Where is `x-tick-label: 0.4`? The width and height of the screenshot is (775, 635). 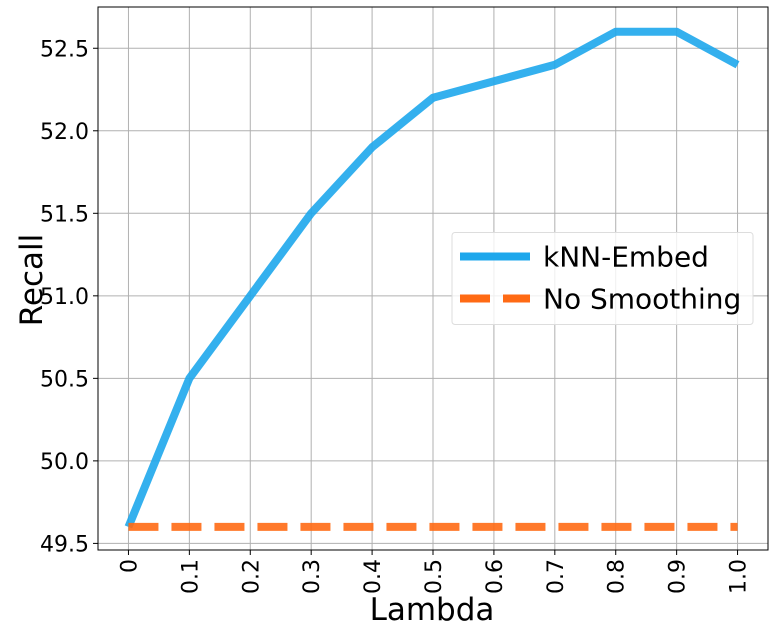
x-tick-label: 0.4 is located at coordinates (373, 576).